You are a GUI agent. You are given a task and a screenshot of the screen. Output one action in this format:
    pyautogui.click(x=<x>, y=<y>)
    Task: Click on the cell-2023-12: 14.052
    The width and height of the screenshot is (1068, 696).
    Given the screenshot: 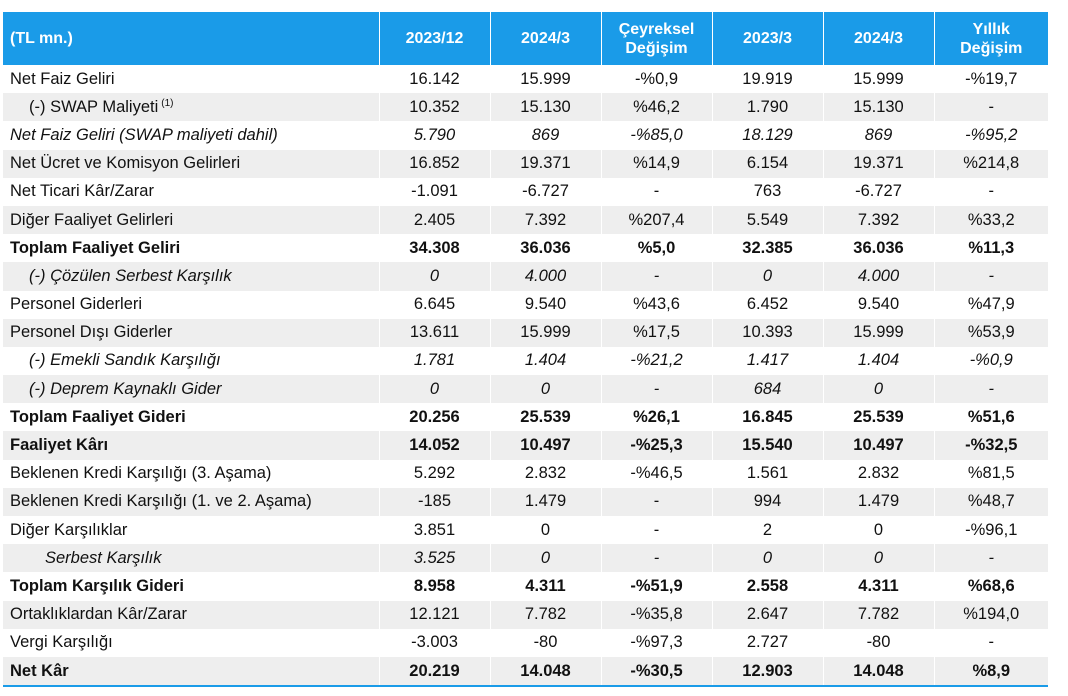 What is the action you would take?
    pyautogui.click(x=434, y=445)
    